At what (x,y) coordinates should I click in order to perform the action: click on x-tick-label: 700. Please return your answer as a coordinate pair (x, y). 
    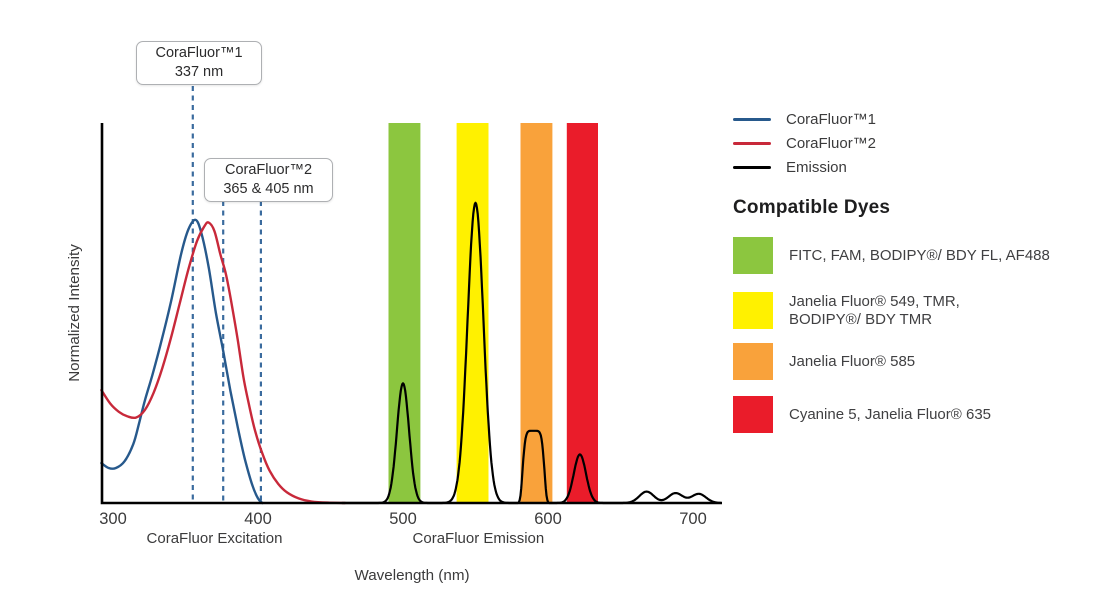
    Looking at the image, I should click on (693, 519).